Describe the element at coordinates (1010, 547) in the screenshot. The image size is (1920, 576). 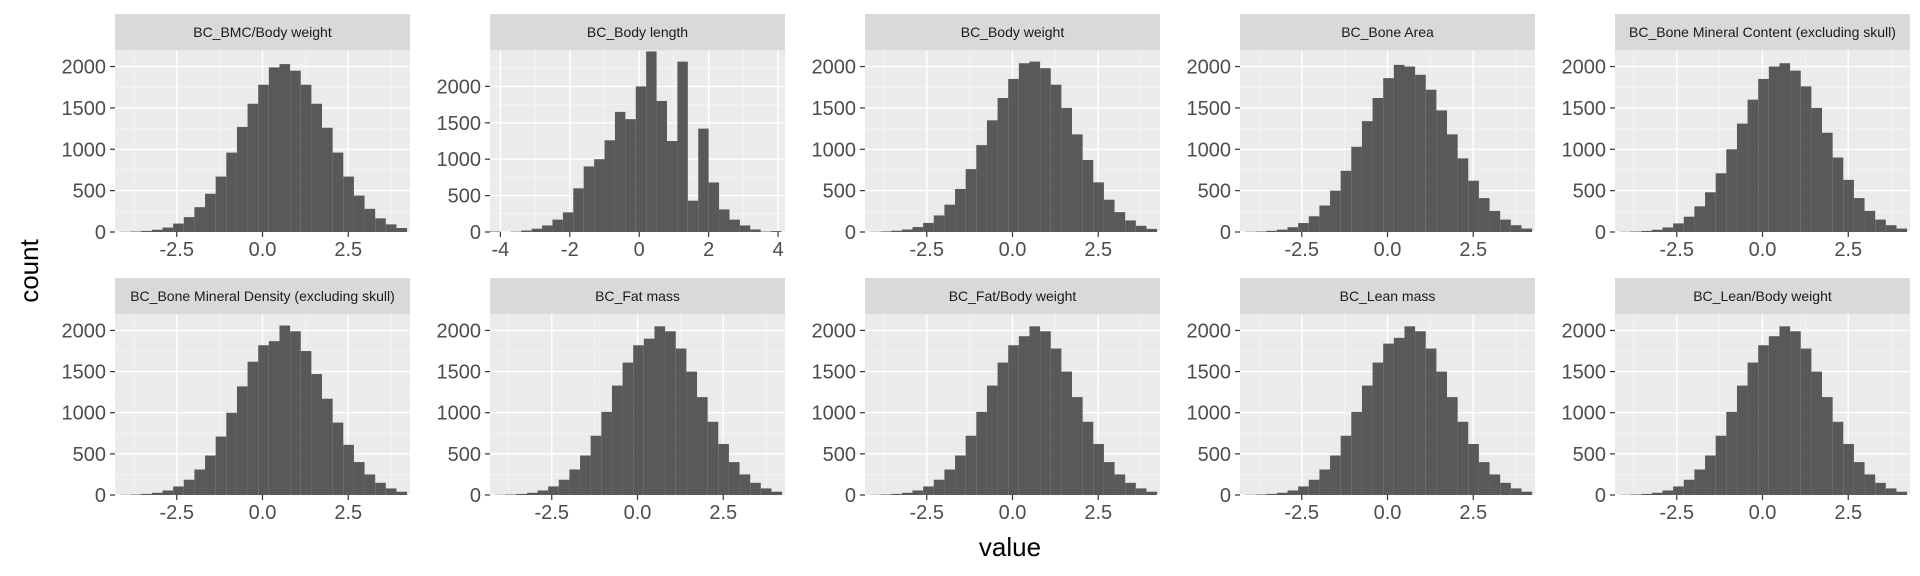
I see `x-axis-title: value` at that location.